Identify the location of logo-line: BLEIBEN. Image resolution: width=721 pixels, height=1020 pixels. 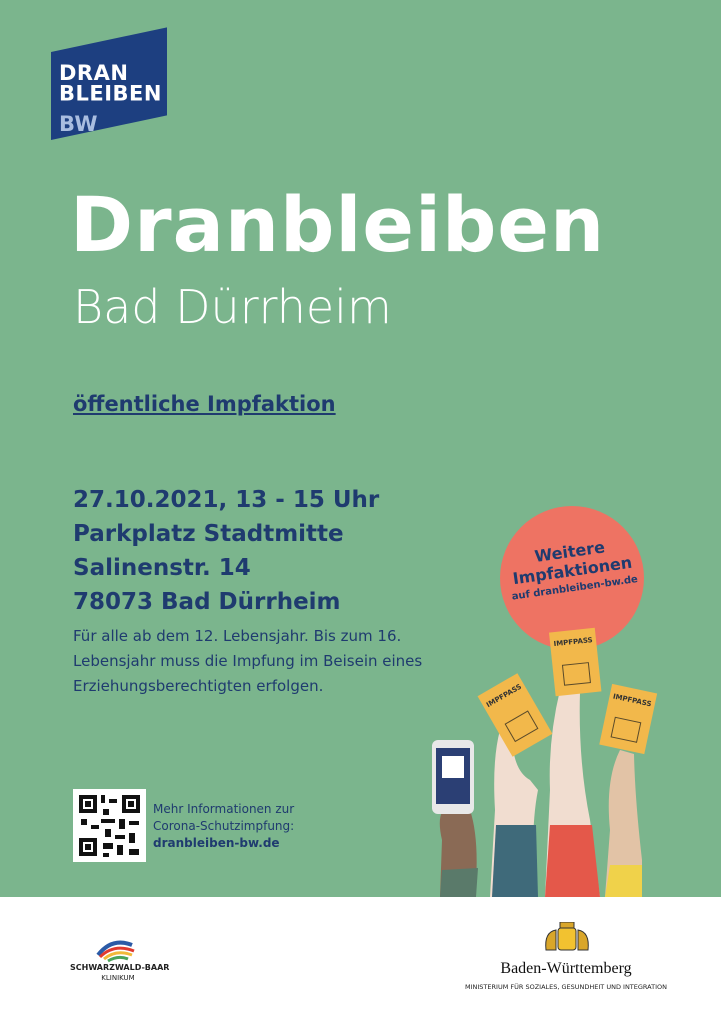
(110, 93).